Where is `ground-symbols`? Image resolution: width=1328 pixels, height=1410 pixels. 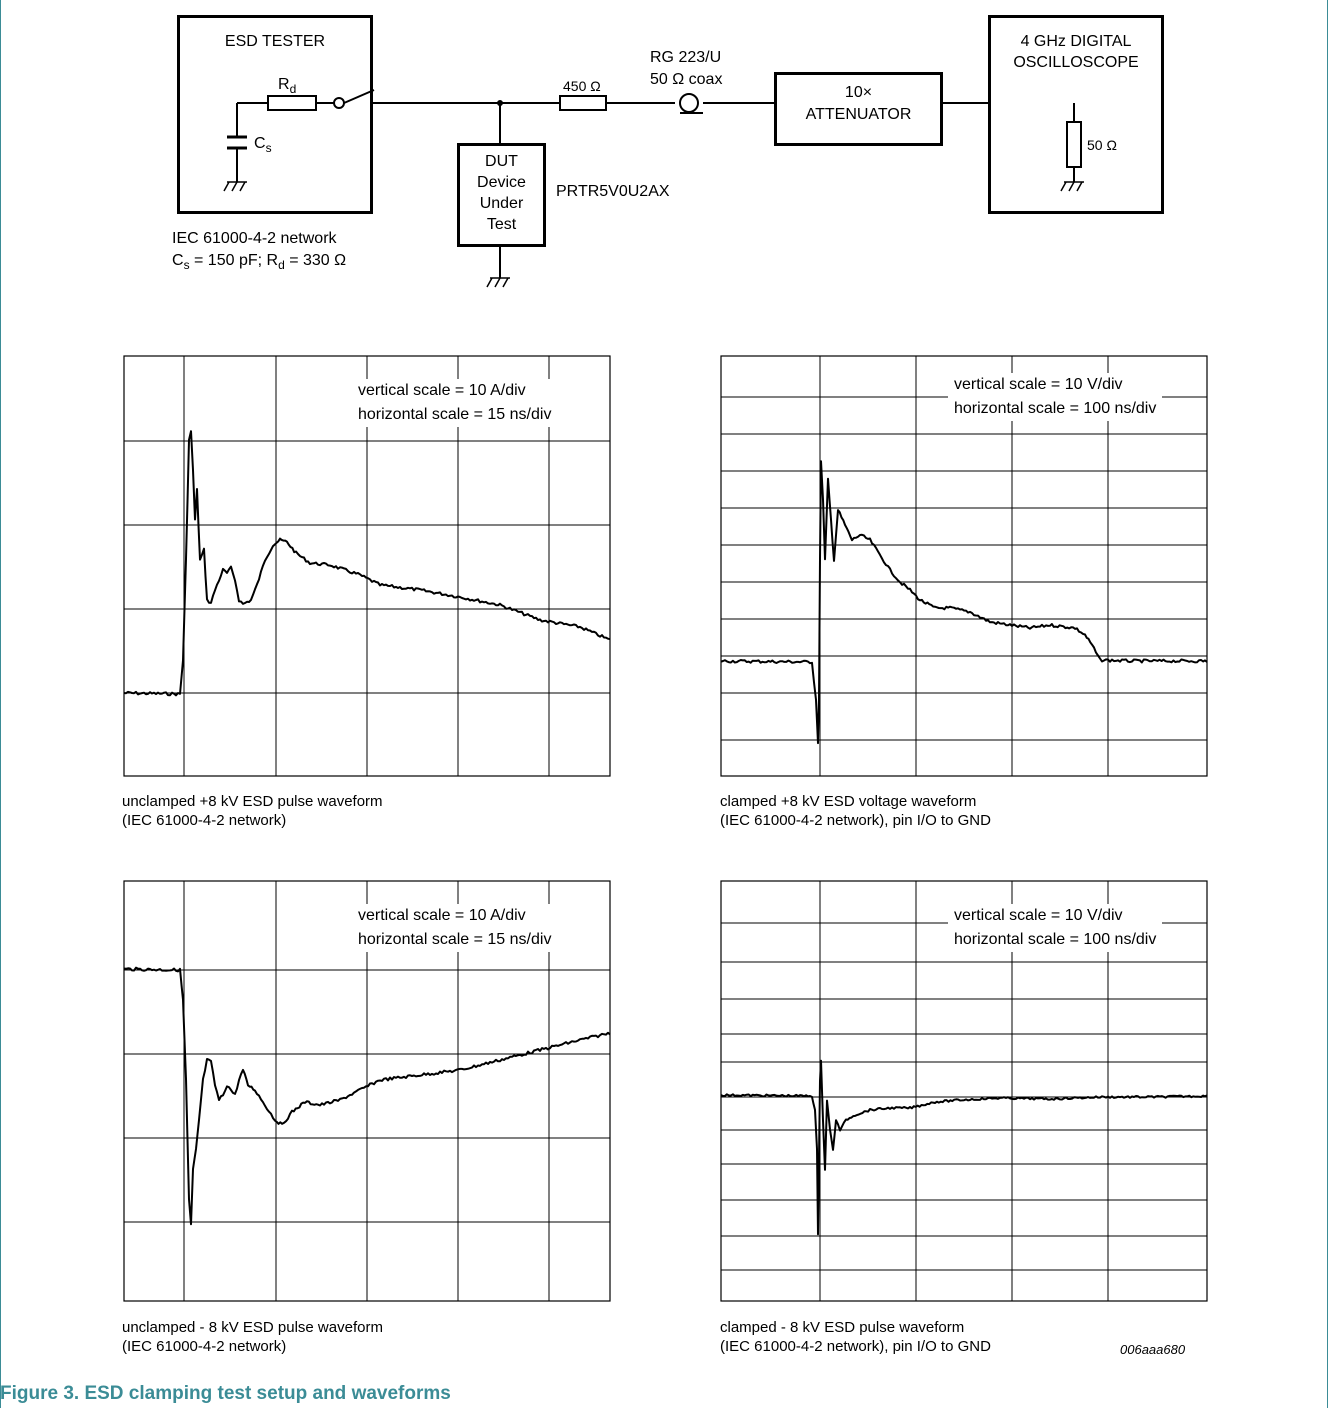
ground-symbols is located at coordinates (653, 234).